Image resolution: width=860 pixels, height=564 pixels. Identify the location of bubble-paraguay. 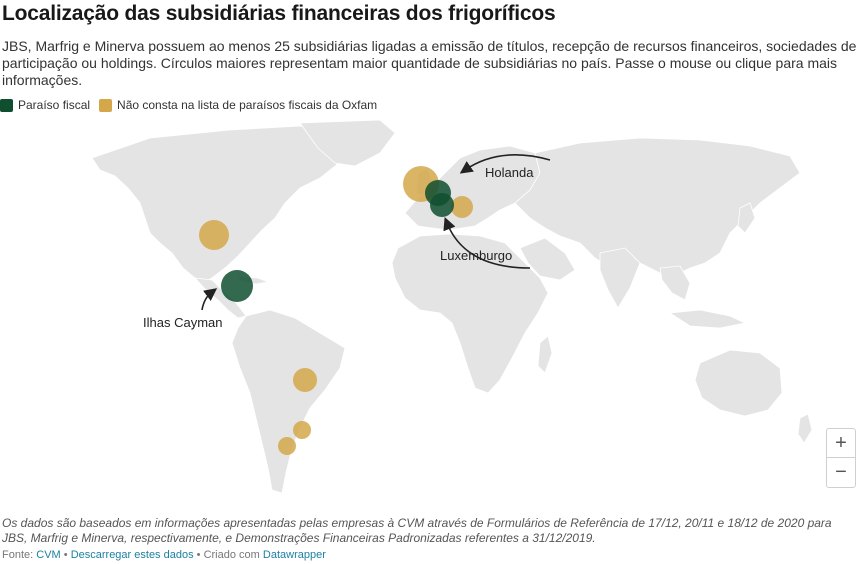
(302, 430).